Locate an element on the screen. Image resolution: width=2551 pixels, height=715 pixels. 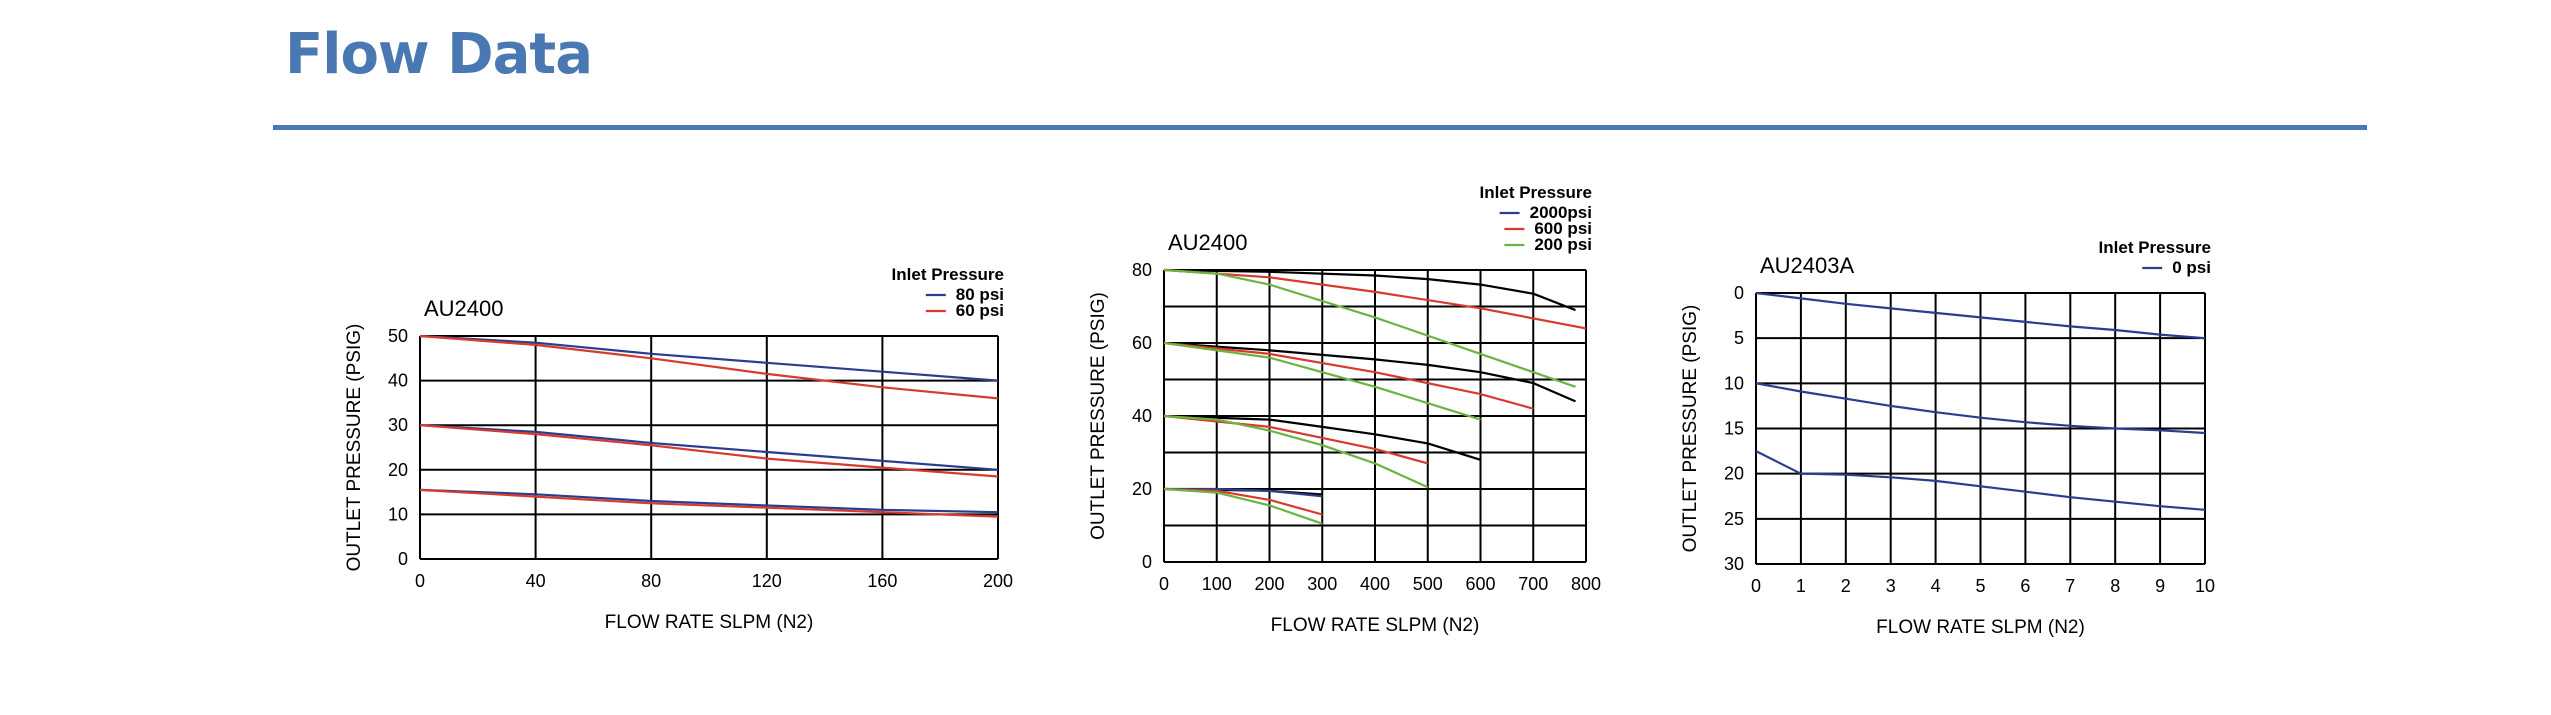
x-tick-label: 8 is located at coordinates (2115, 586).